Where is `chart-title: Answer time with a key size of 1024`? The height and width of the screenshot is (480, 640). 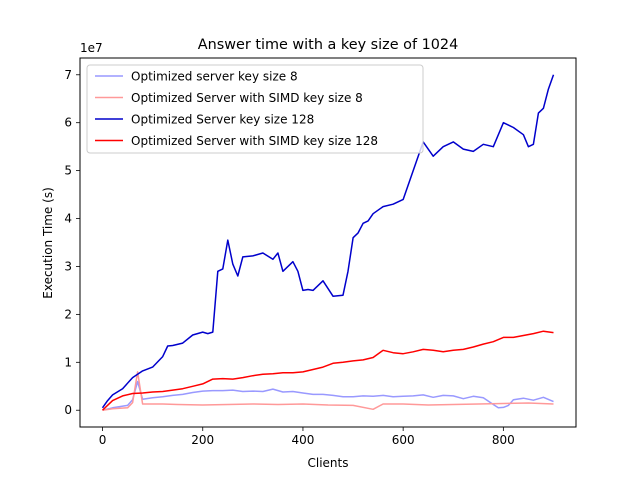 chart-title: Answer time with a key size of 1024 is located at coordinates (328, 45).